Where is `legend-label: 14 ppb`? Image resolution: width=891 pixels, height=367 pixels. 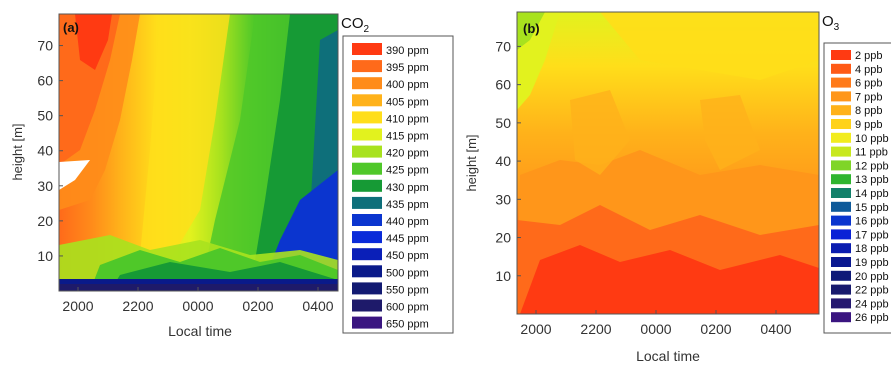
legend-label: 14 ppb is located at coordinates (872, 194).